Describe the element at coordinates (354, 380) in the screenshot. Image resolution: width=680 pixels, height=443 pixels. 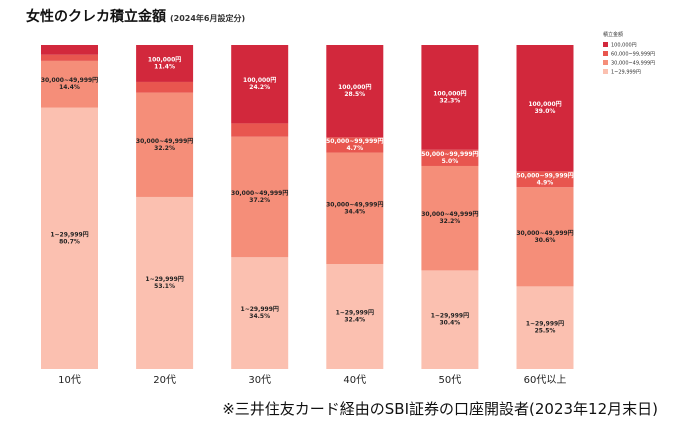
I see `category-label: 40代` at that location.